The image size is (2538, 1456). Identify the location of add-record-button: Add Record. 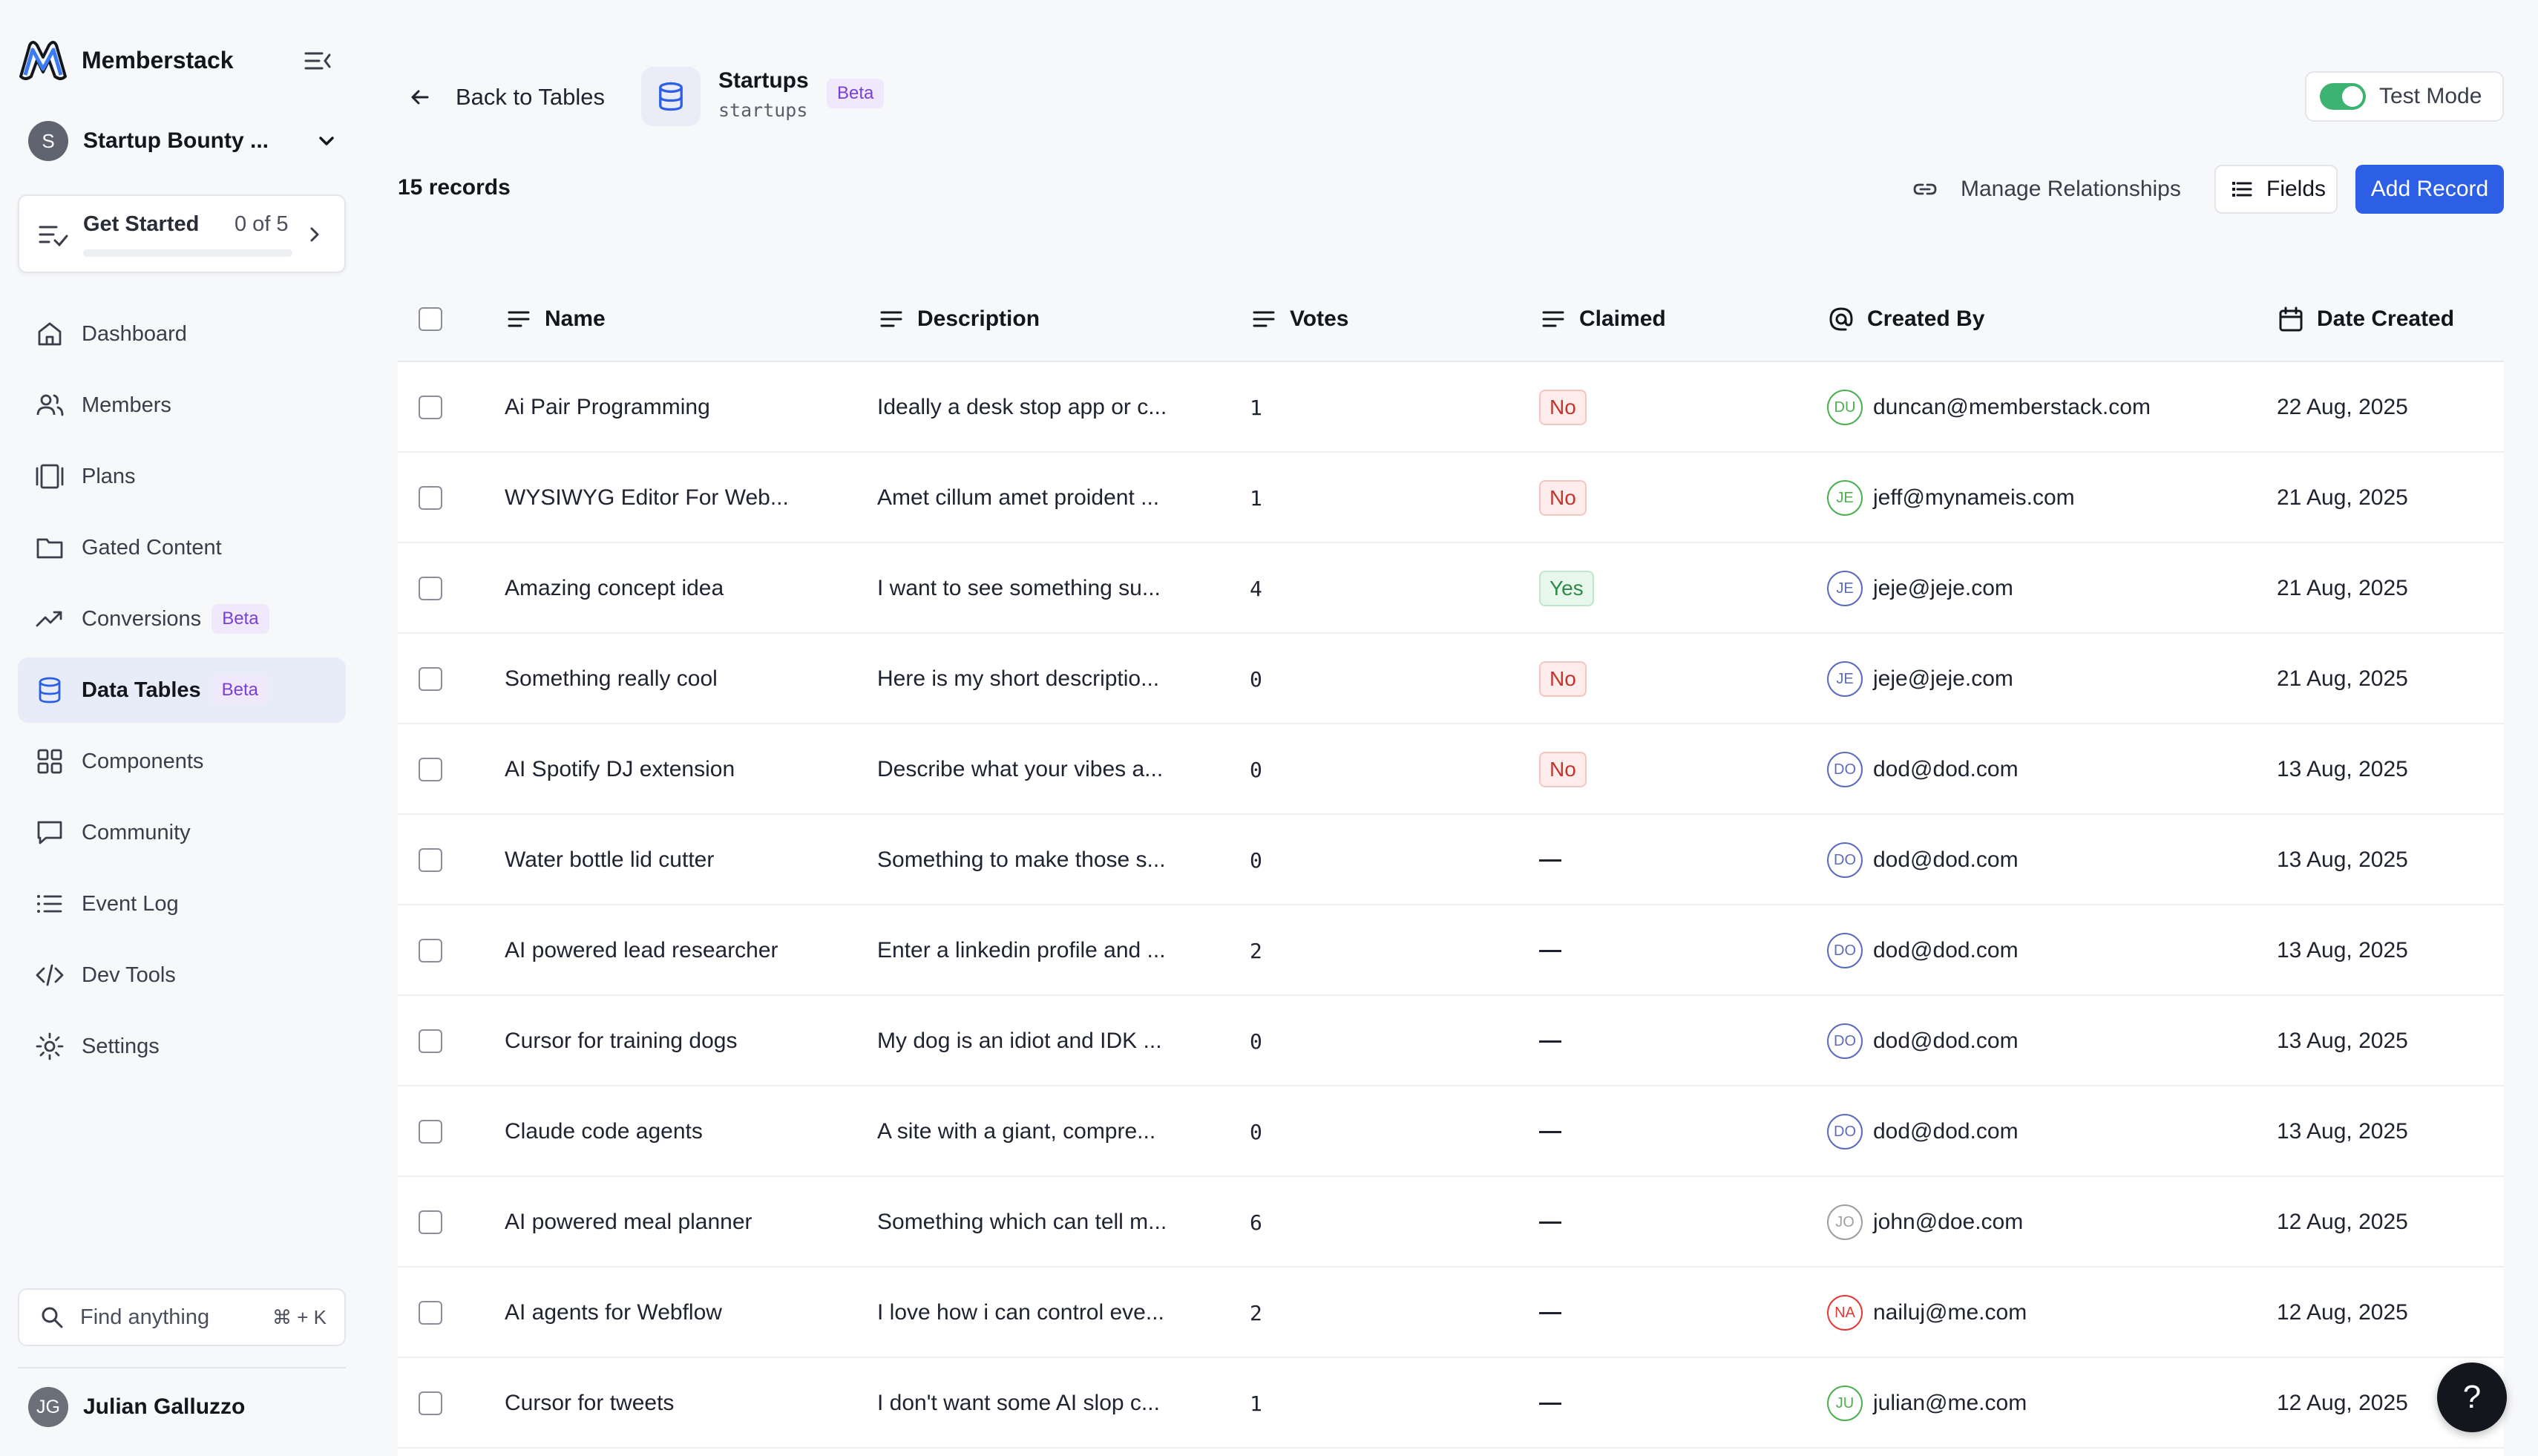
(2429, 190).